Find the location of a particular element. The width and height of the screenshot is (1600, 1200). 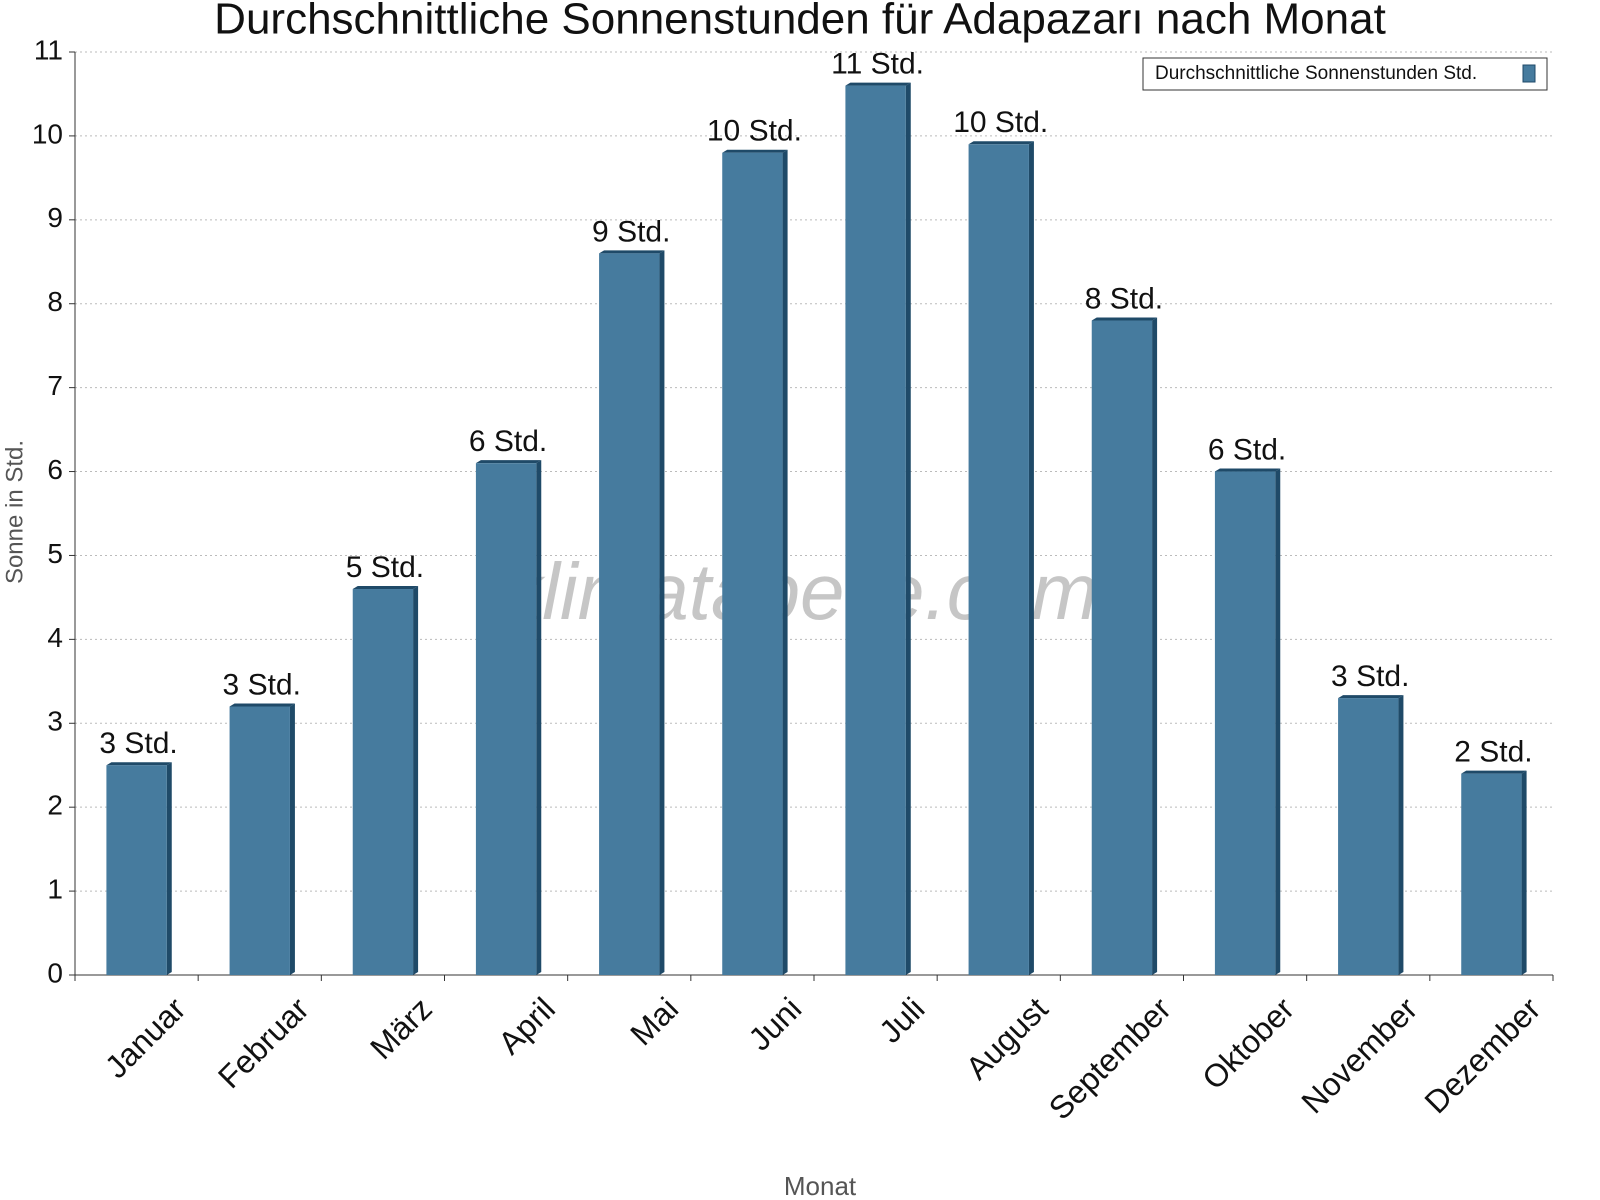

x-tick-label: Mai is located at coordinates (654, 1021).